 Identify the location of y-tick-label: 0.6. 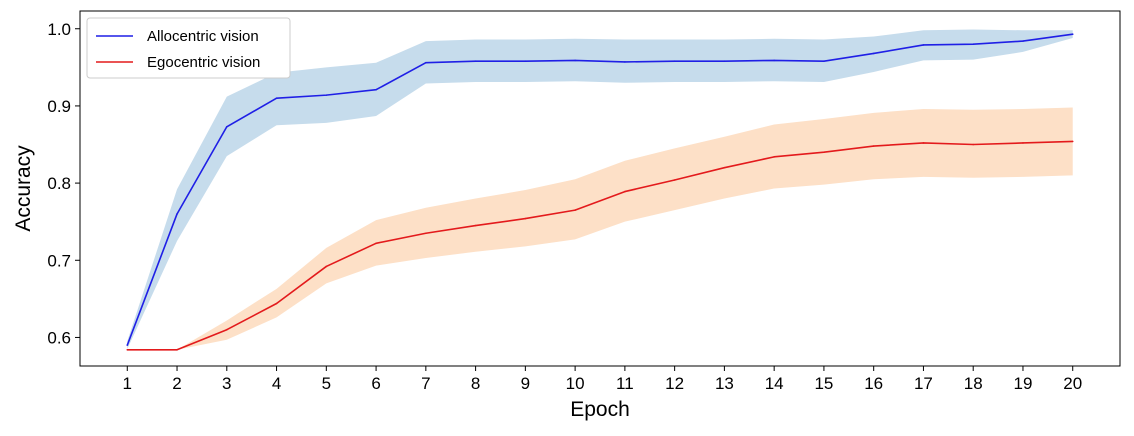
(59, 337).